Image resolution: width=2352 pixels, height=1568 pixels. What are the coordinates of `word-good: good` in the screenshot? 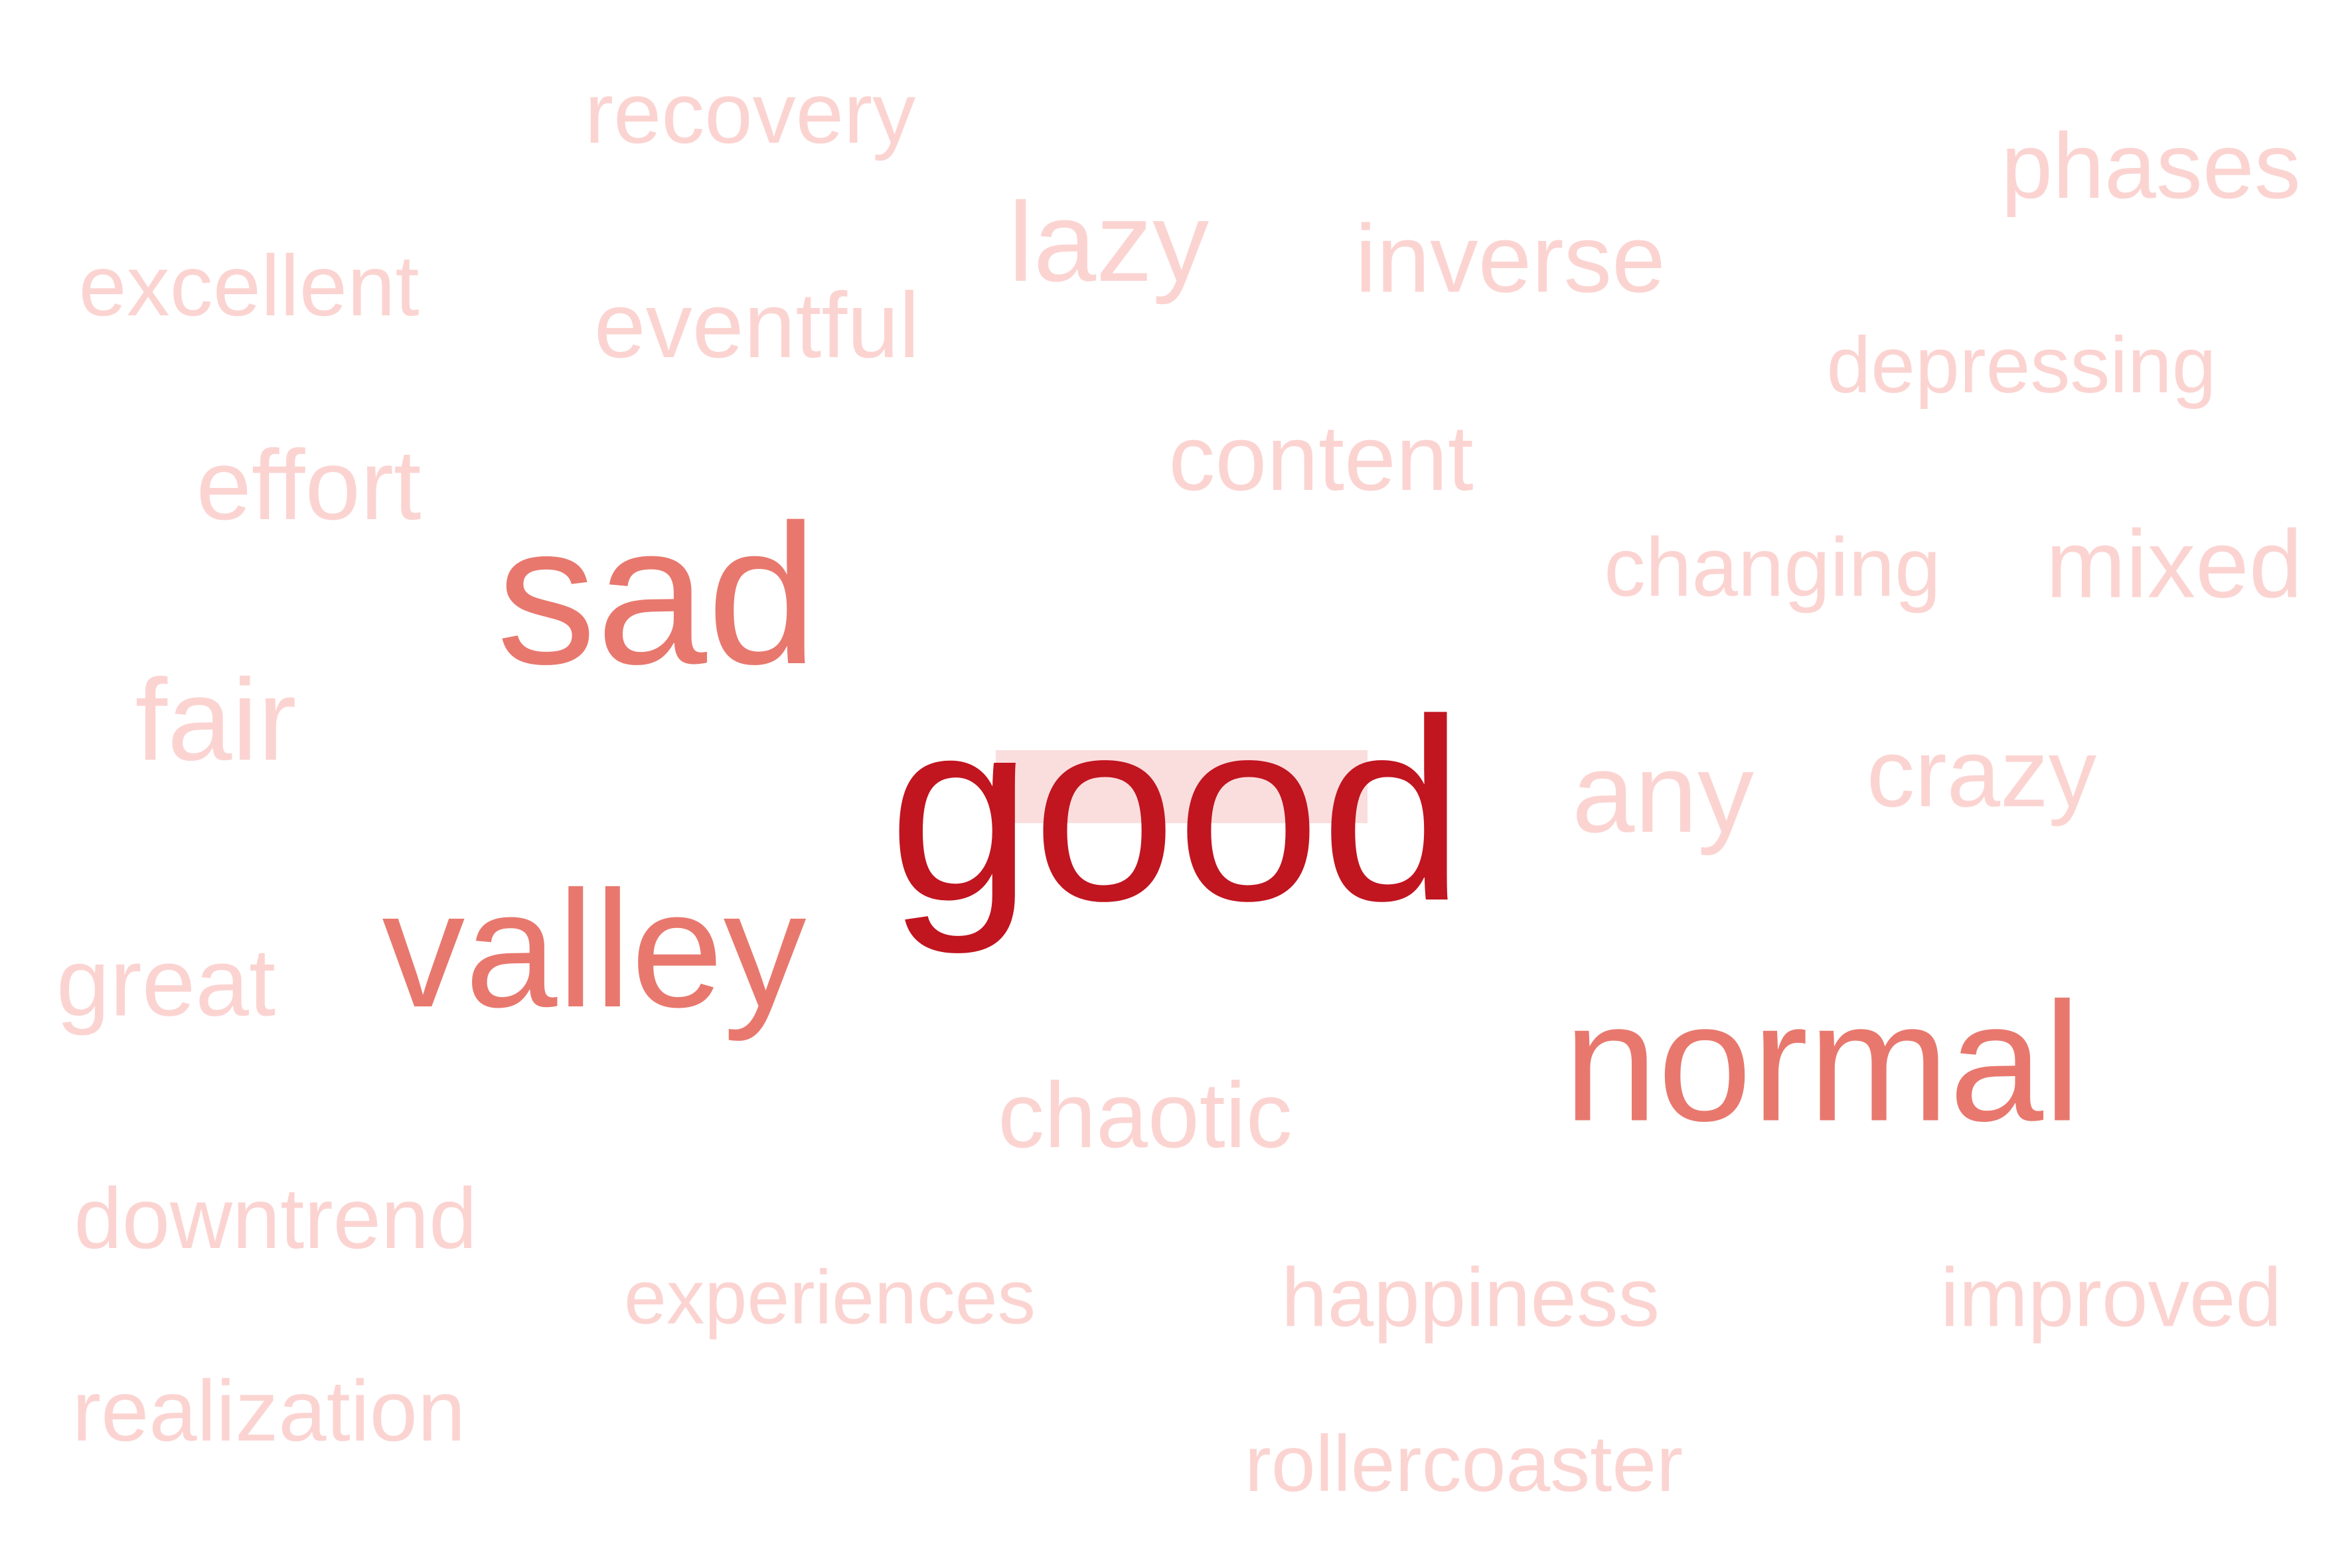 It's located at (1176, 810).